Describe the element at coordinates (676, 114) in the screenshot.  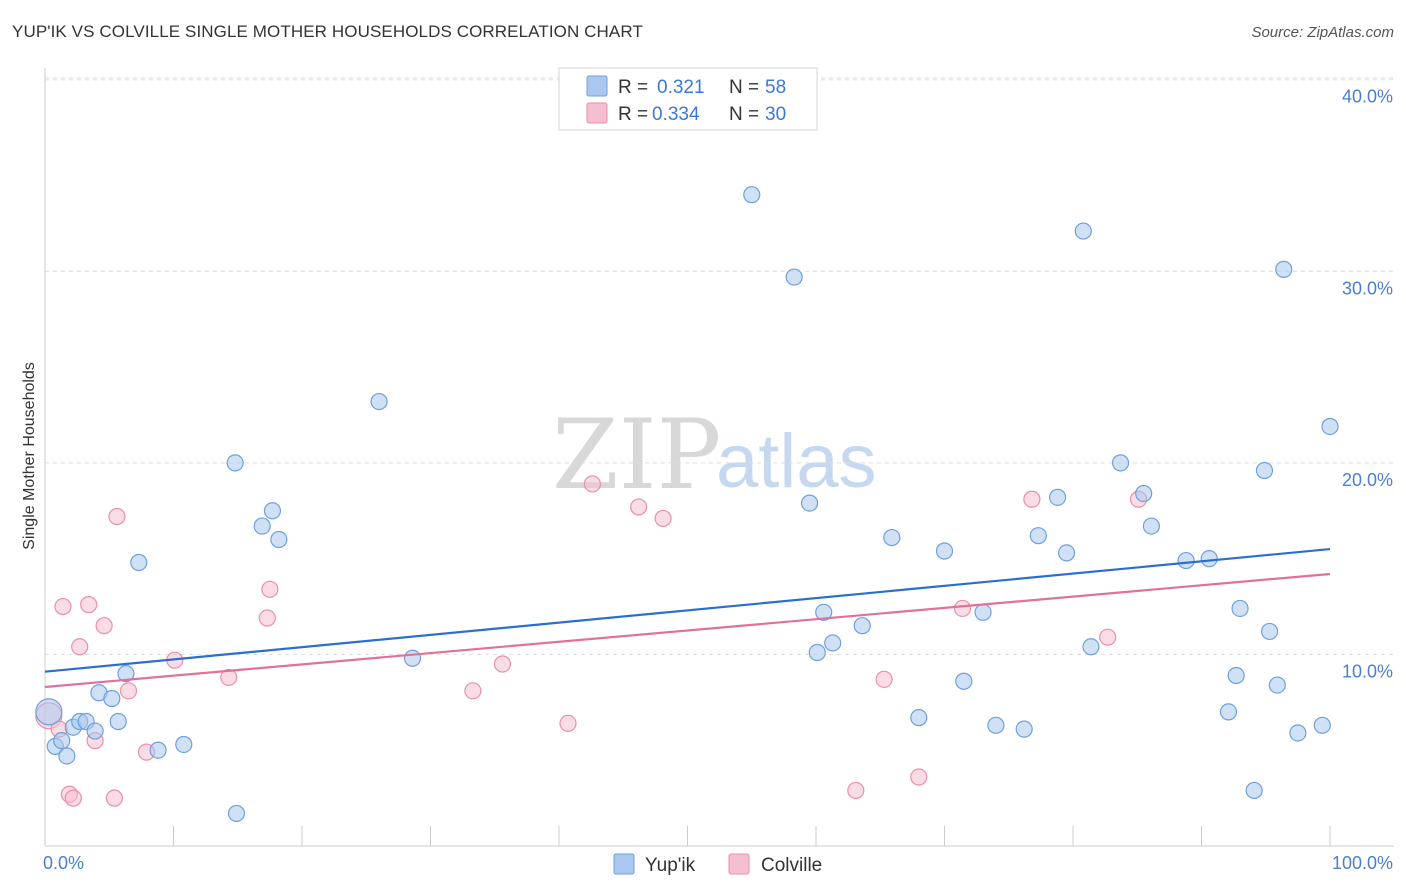
I see `legend-r-value-colville: 0.334` at that location.